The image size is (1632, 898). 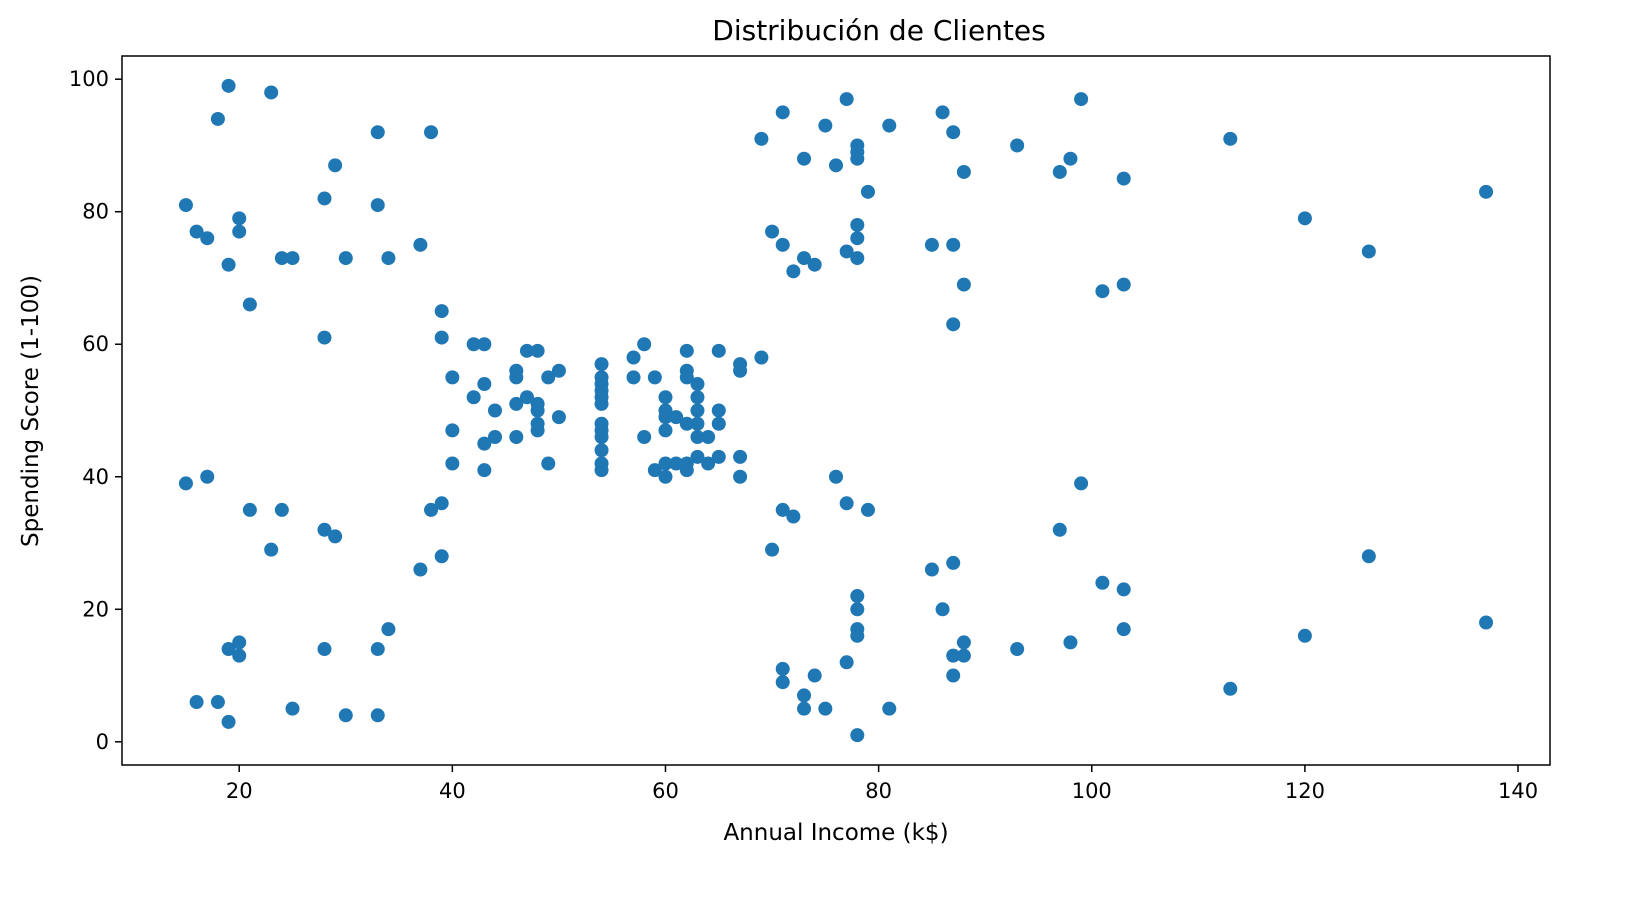 What do you see at coordinates (1092, 791) in the screenshot?
I see `x-tick-label: 100` at bounding box center [1092, 791].